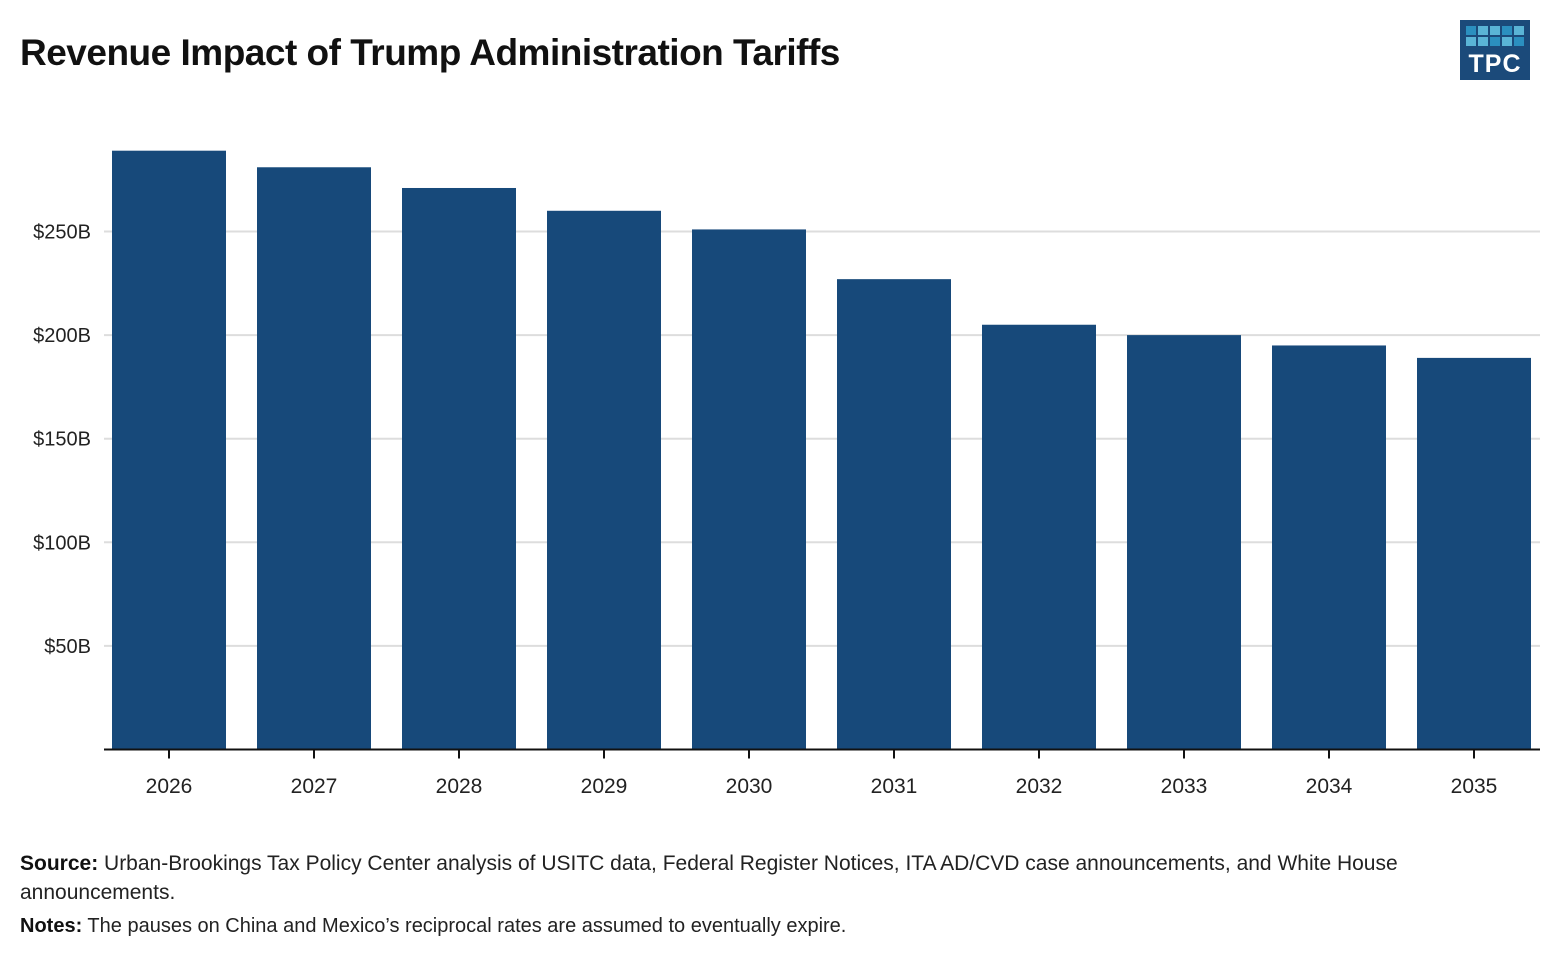 Image resolution: width=1560 pixels, height=960 pixels. Describe the element at coordinates (1039, 786) in the screenshot. I see `x-tick-label: 2032` at that location.